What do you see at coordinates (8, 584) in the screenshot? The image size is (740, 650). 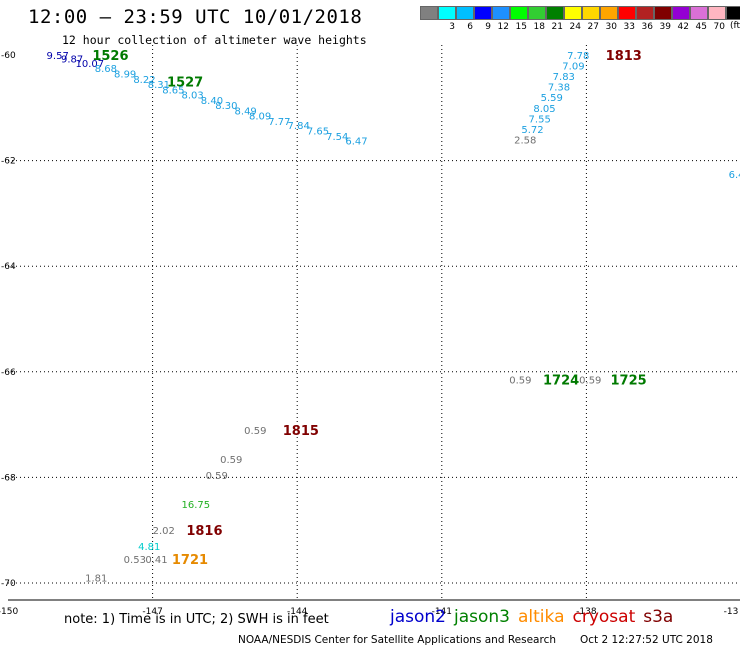 I see `lat-tick-label: -70` at bounding box center [8, 584].